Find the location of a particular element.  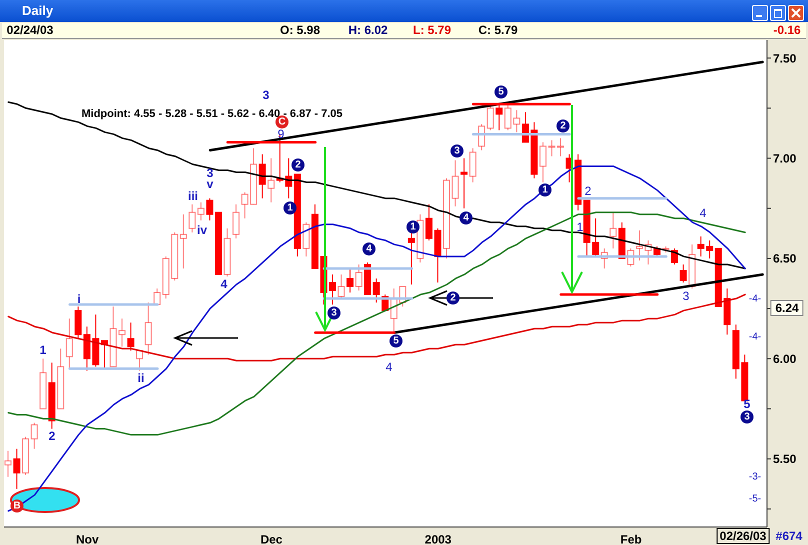

y-tick-label: 6.00 is located at coordinates (785, 359).